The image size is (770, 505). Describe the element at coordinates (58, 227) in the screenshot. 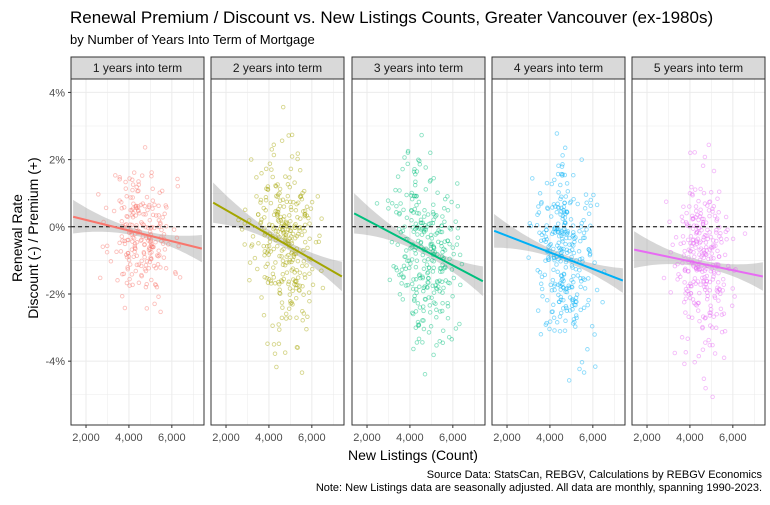

I see `y-axis: -4% -2% 0% 2% 4%` at that location.